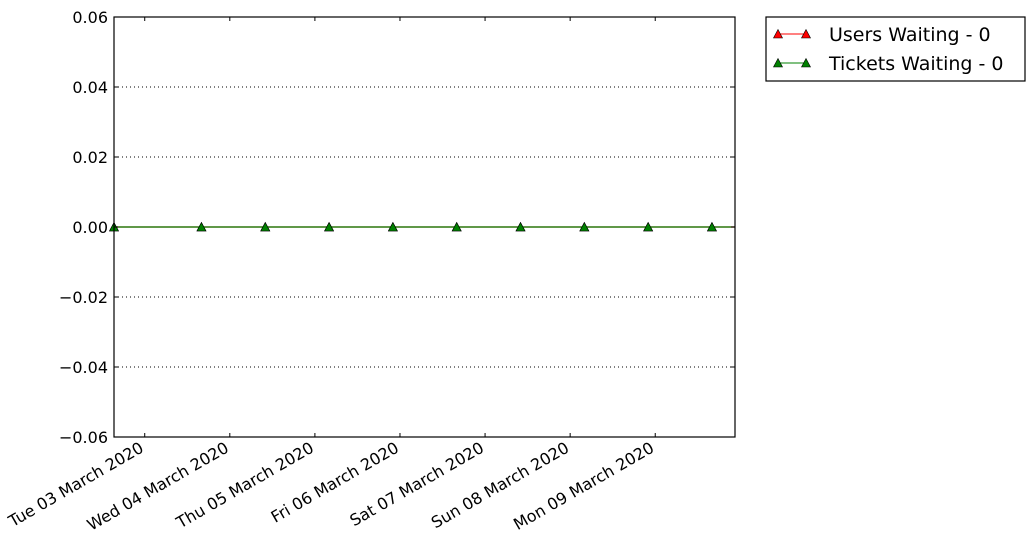  I want to click on y-tick-label: −0.04, so click(83, 367).